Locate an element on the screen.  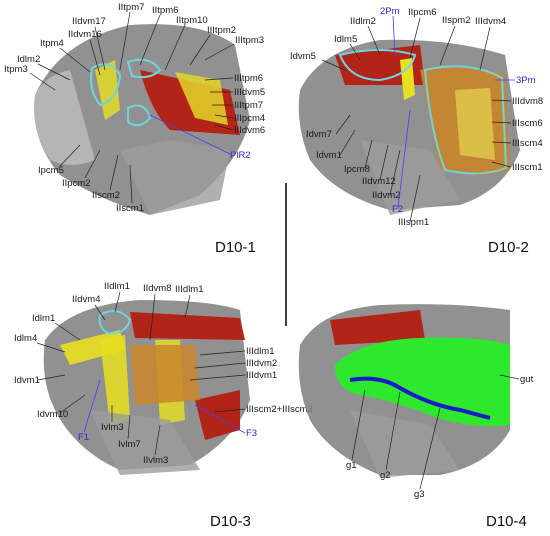
label-iiidlm1: IIIdlm1 is located at coordinates (189, 289).